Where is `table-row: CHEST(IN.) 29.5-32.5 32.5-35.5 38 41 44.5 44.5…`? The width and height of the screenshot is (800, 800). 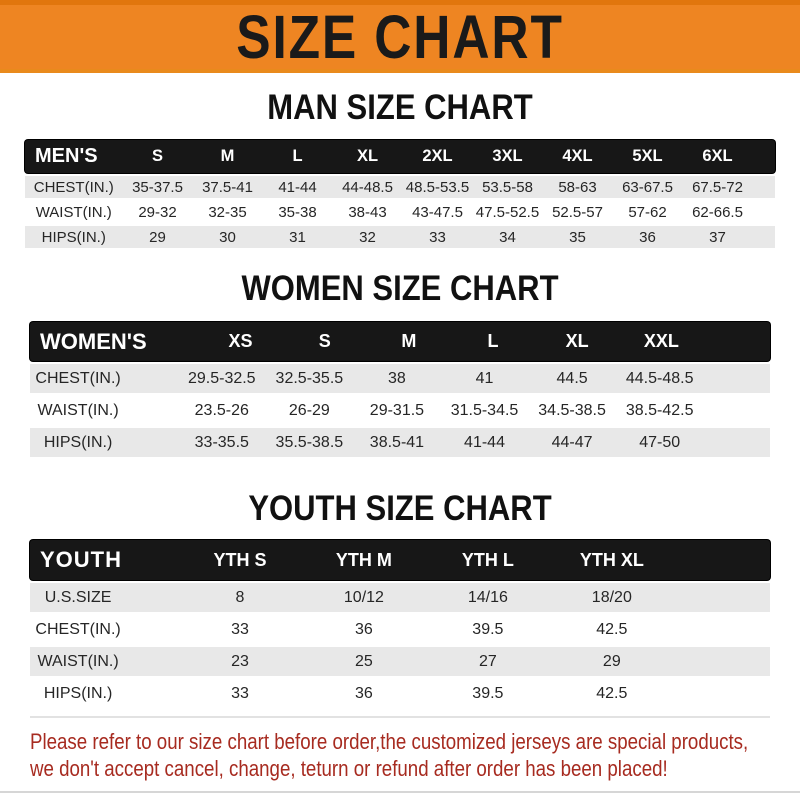
table-row: CHEST(IN.) 29.5-32.5 32.5-35.5 38 41 44.5 44.5… is located at coordinates (400, 378).